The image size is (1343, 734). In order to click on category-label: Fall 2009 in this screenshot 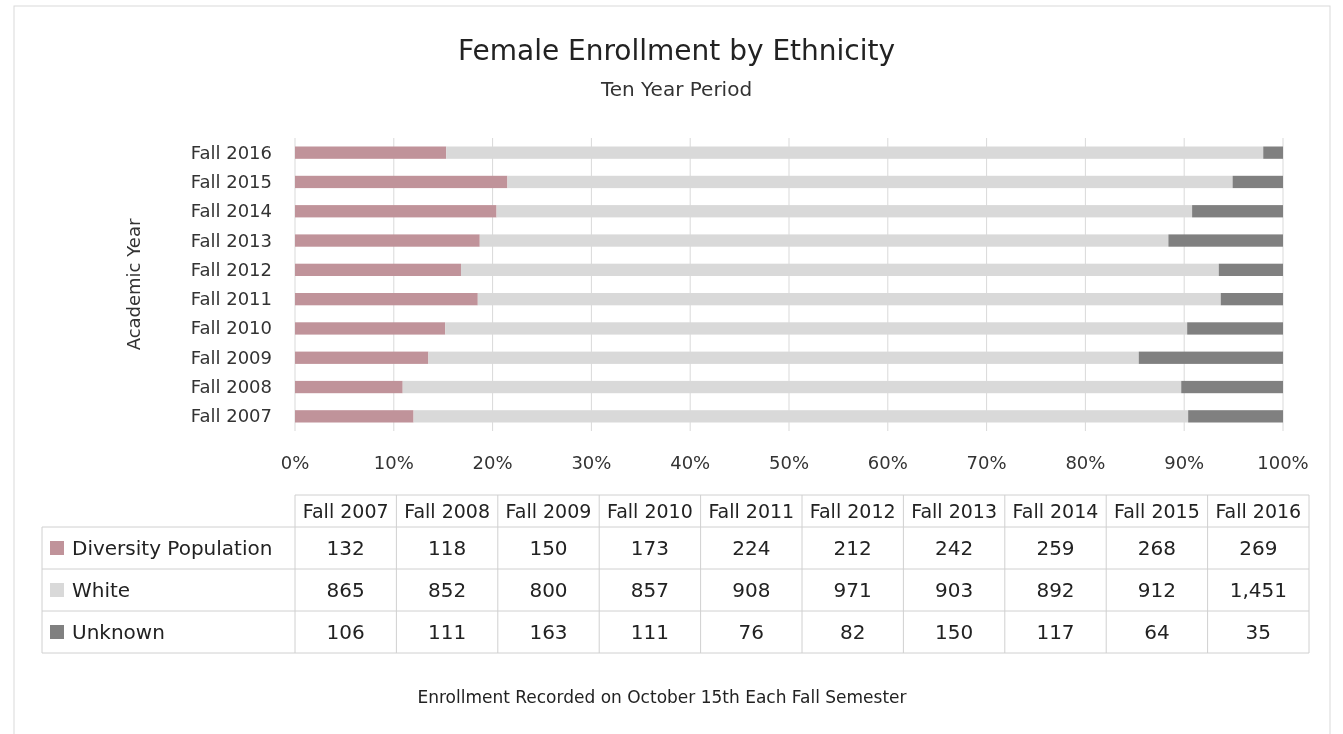, I will do `click(548, 511)`.